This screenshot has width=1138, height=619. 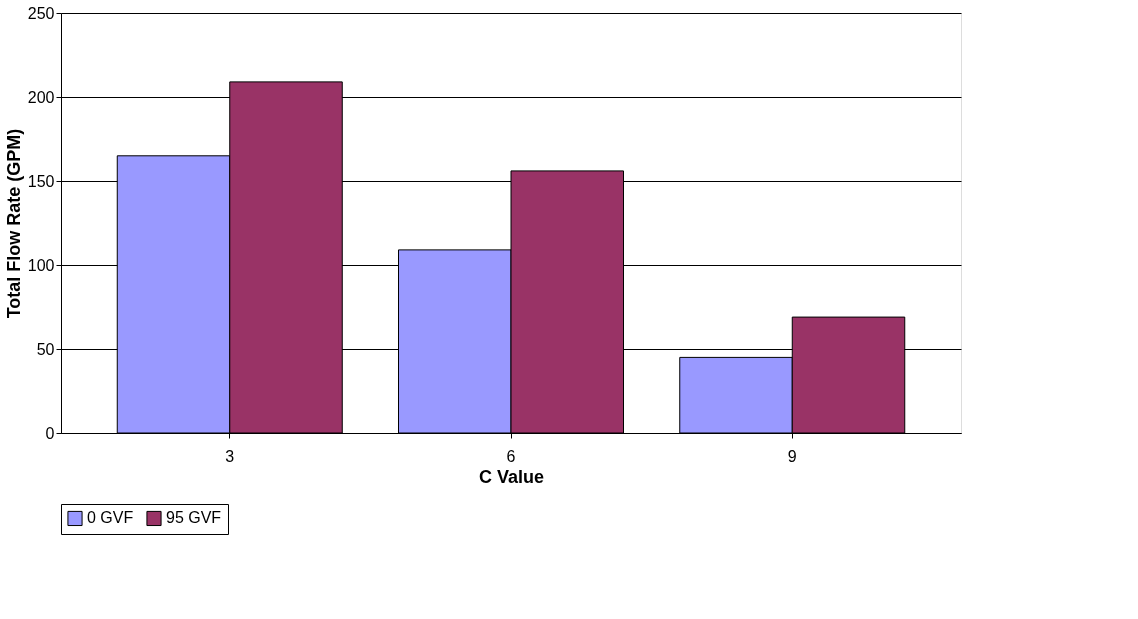 I want to click on y-tick-label: 200, so click(x=41, y=97).